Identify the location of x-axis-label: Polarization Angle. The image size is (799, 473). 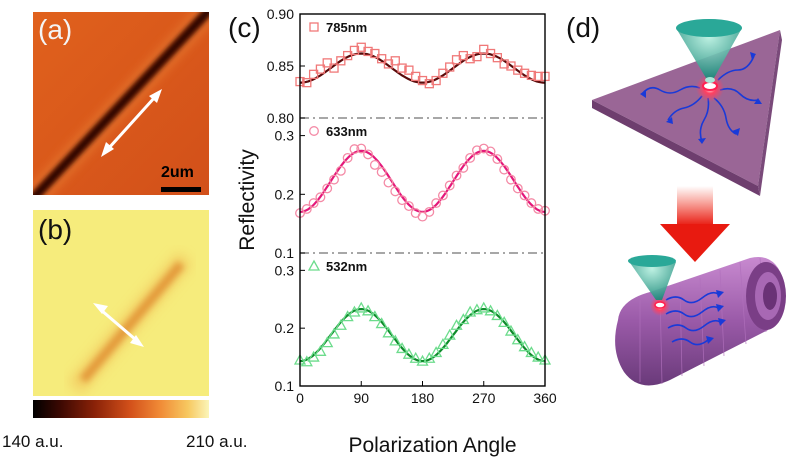
(432, 445).